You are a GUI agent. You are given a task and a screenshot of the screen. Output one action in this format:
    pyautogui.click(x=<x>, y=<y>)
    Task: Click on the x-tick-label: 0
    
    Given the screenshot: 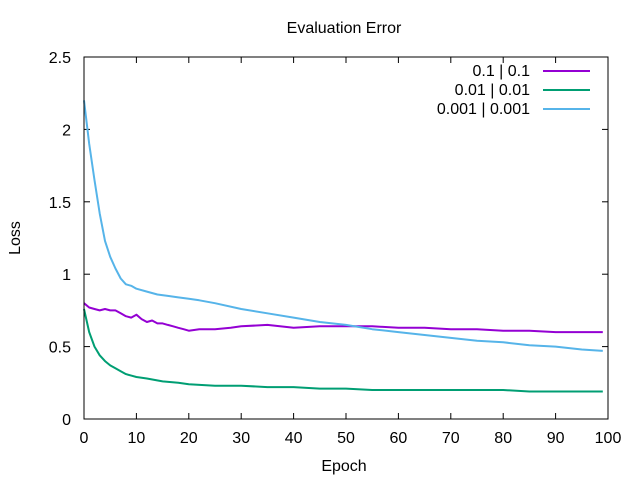 What is the action you would take?
    pyautogui.click(x=84, y=438)
    